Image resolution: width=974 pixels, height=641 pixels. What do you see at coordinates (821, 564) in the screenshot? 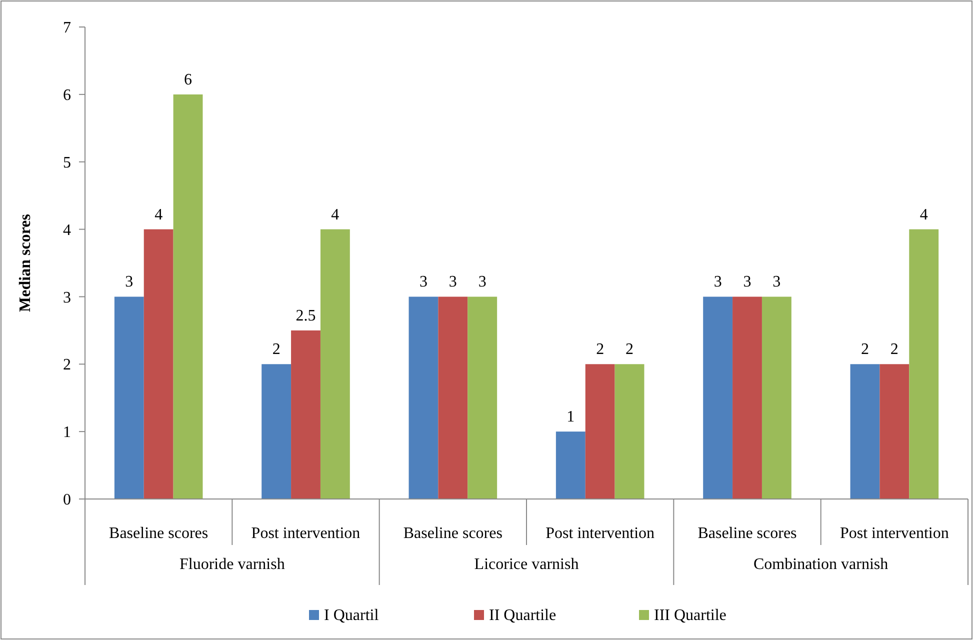
I see `text: Combination varnish` at bounding box center [821, 564].